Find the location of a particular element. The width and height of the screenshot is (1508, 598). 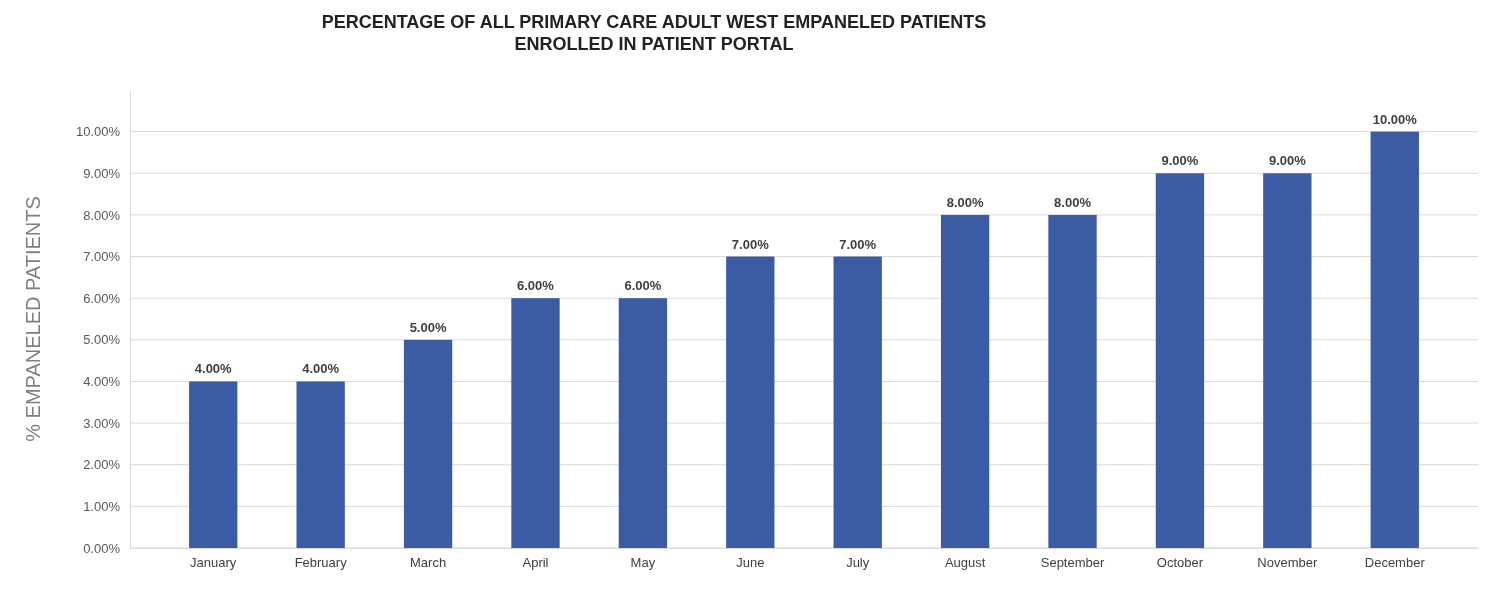

y-tick-label: 10.00% is located at coordinates (98, 132).